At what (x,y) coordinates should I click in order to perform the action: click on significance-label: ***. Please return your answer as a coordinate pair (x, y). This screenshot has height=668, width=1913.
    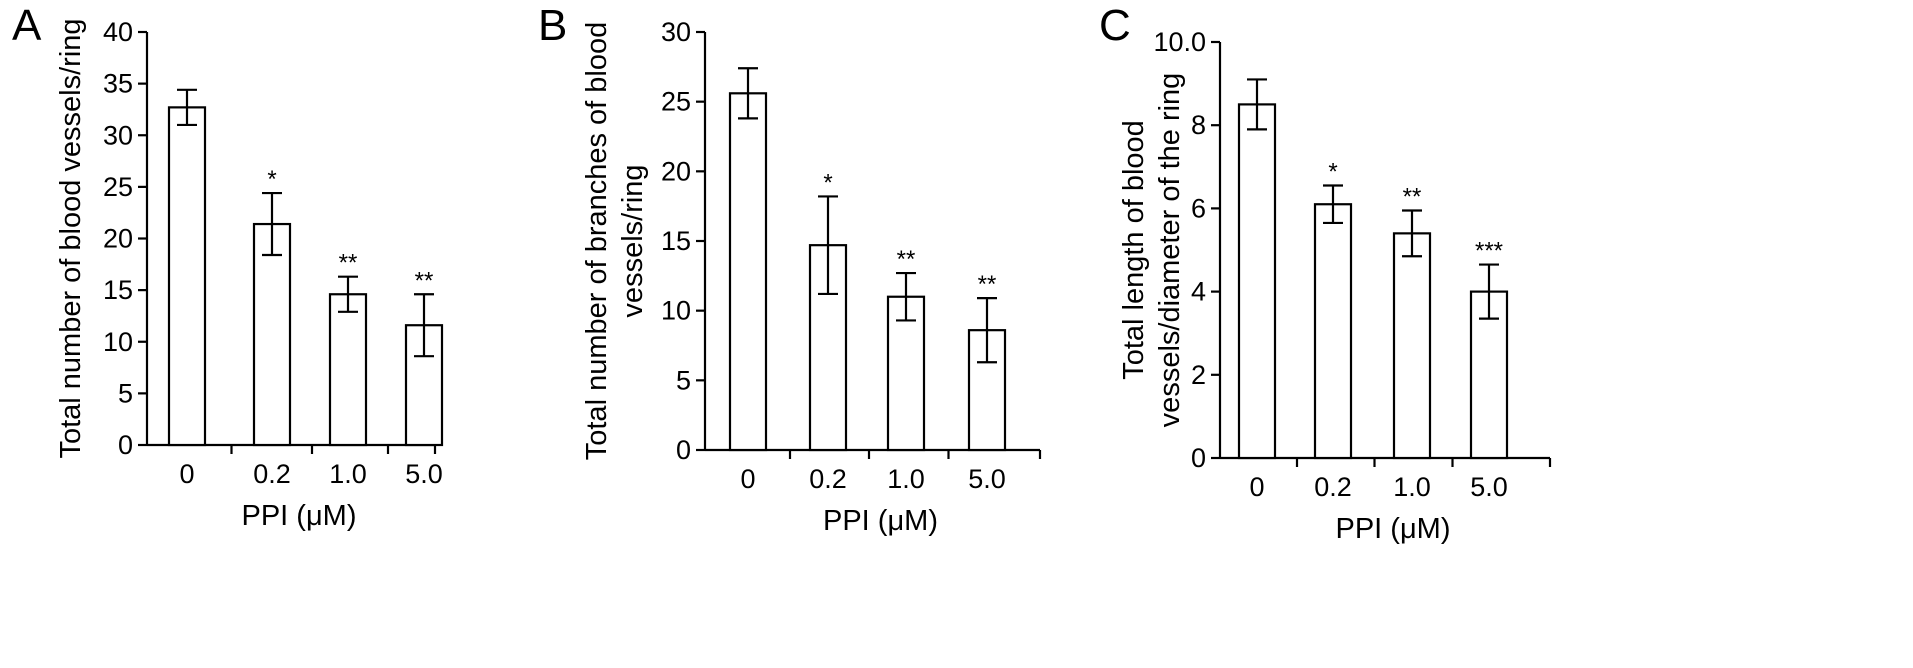
    Looking at the image, I should click on (1489, 251).